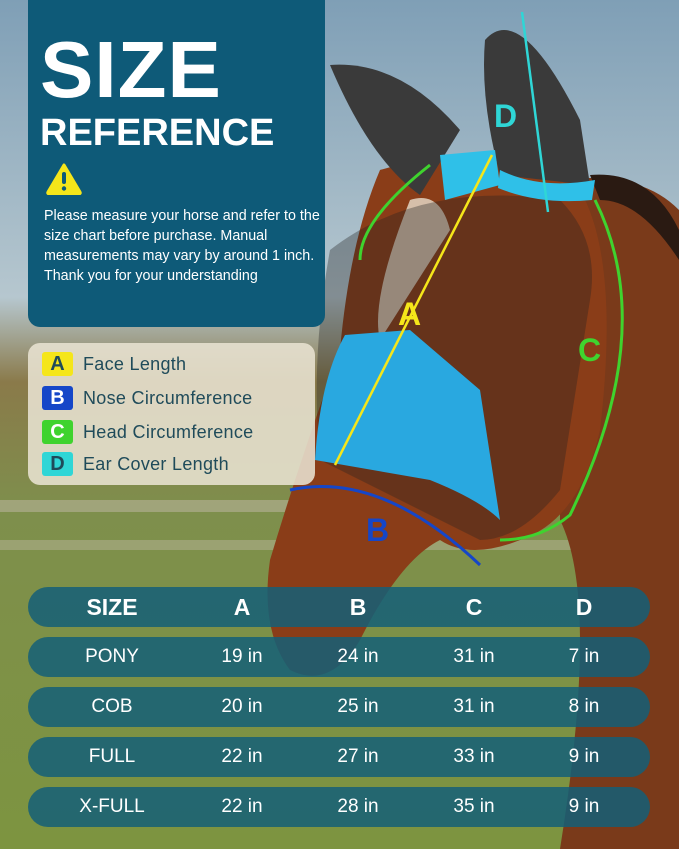  What do you see at coordinates (339, 607) in the screenshot?
I see `table-header-row: SIZE A B C D` at bounding box center [339, 607].